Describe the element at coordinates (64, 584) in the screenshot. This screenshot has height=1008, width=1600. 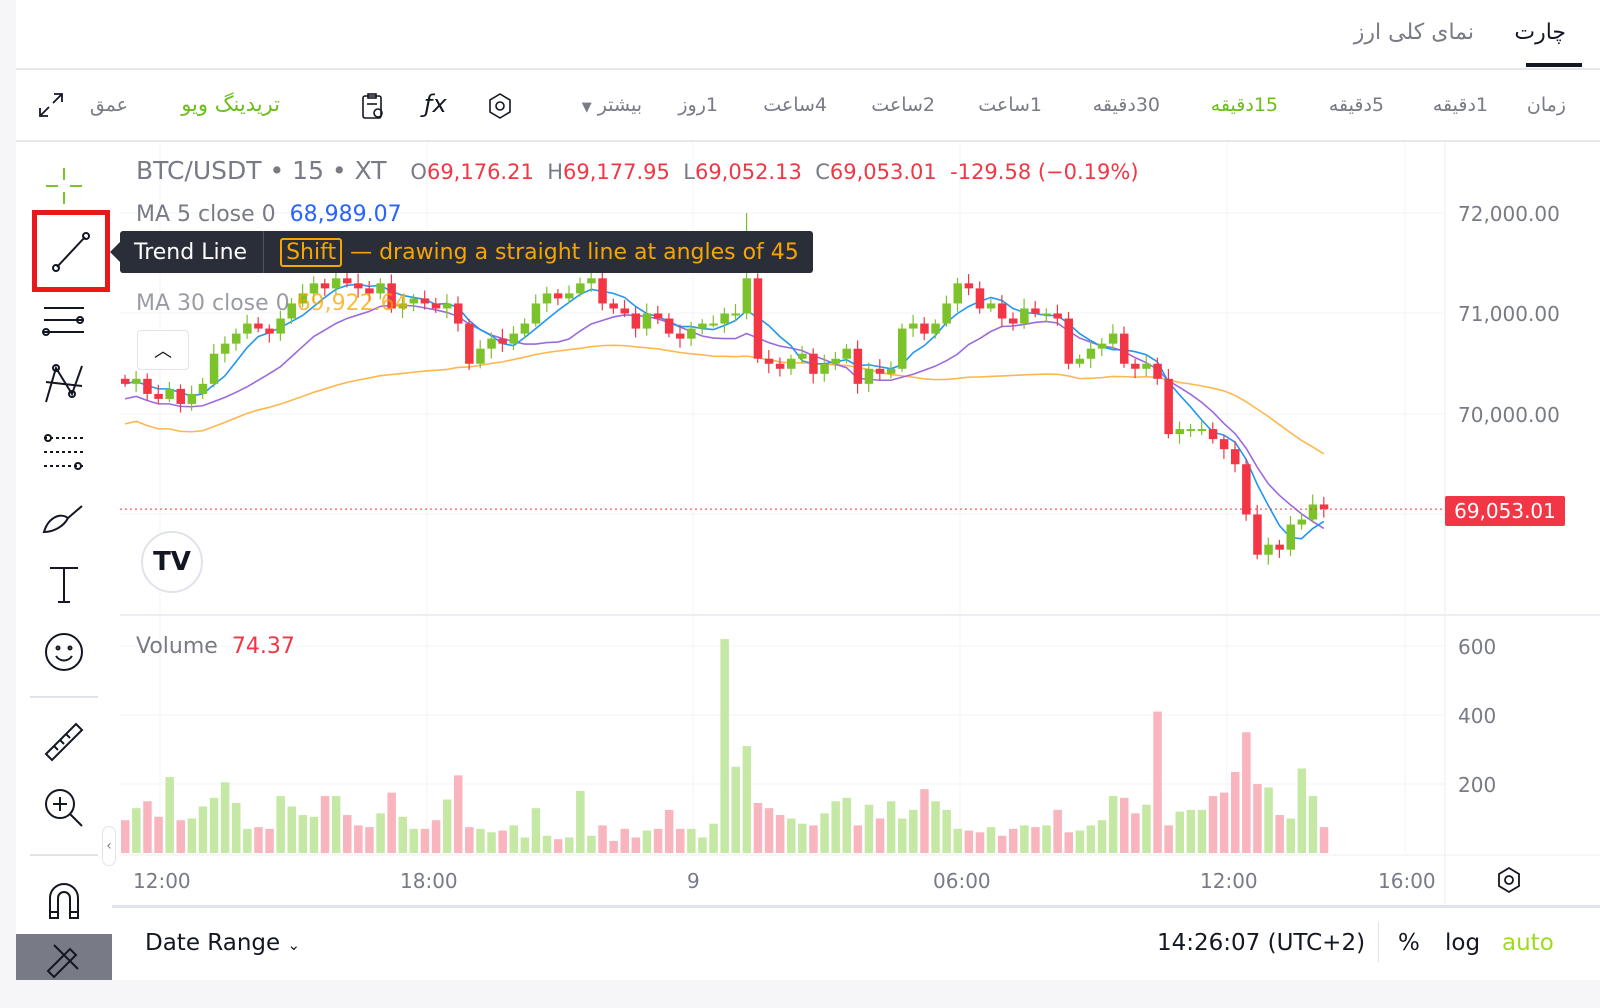
I see `text-tool` at that location.